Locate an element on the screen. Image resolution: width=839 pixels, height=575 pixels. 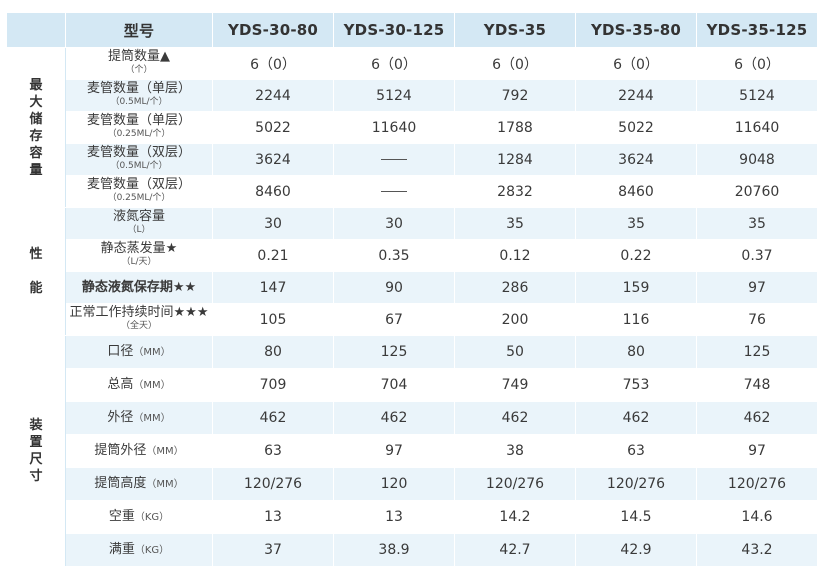
table-cell: 753 is located at coordinates (636, 385).